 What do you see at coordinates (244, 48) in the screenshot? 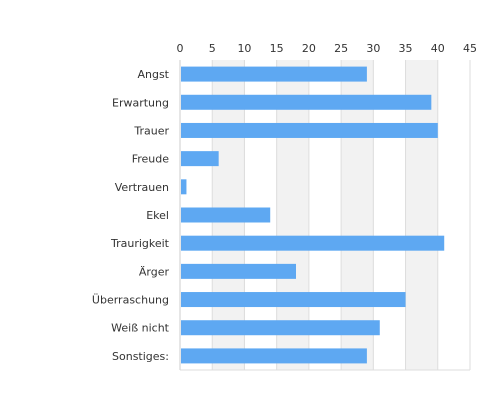
I see `x-tick-label: 10` at bounding box center [244, 48].